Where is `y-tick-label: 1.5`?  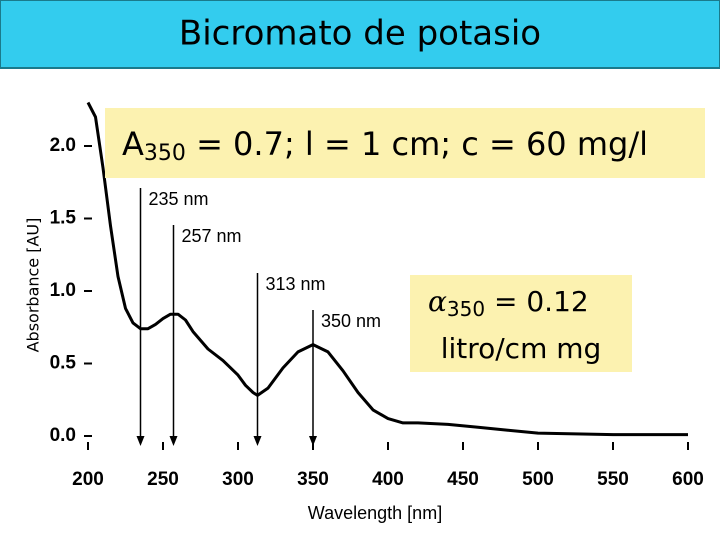 y-tick-label: 1.5 is located at coordinates (63, 218).